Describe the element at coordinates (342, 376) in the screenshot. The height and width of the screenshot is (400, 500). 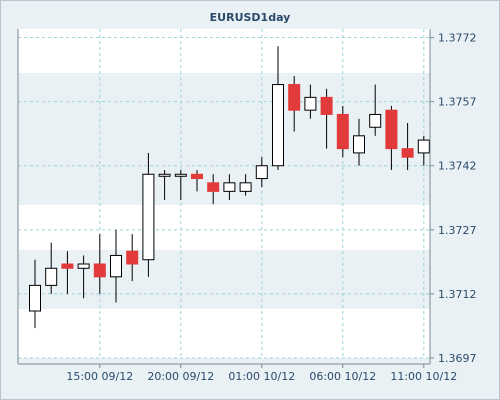
I see `x-tick-label: 06:00 10/12` at that location.